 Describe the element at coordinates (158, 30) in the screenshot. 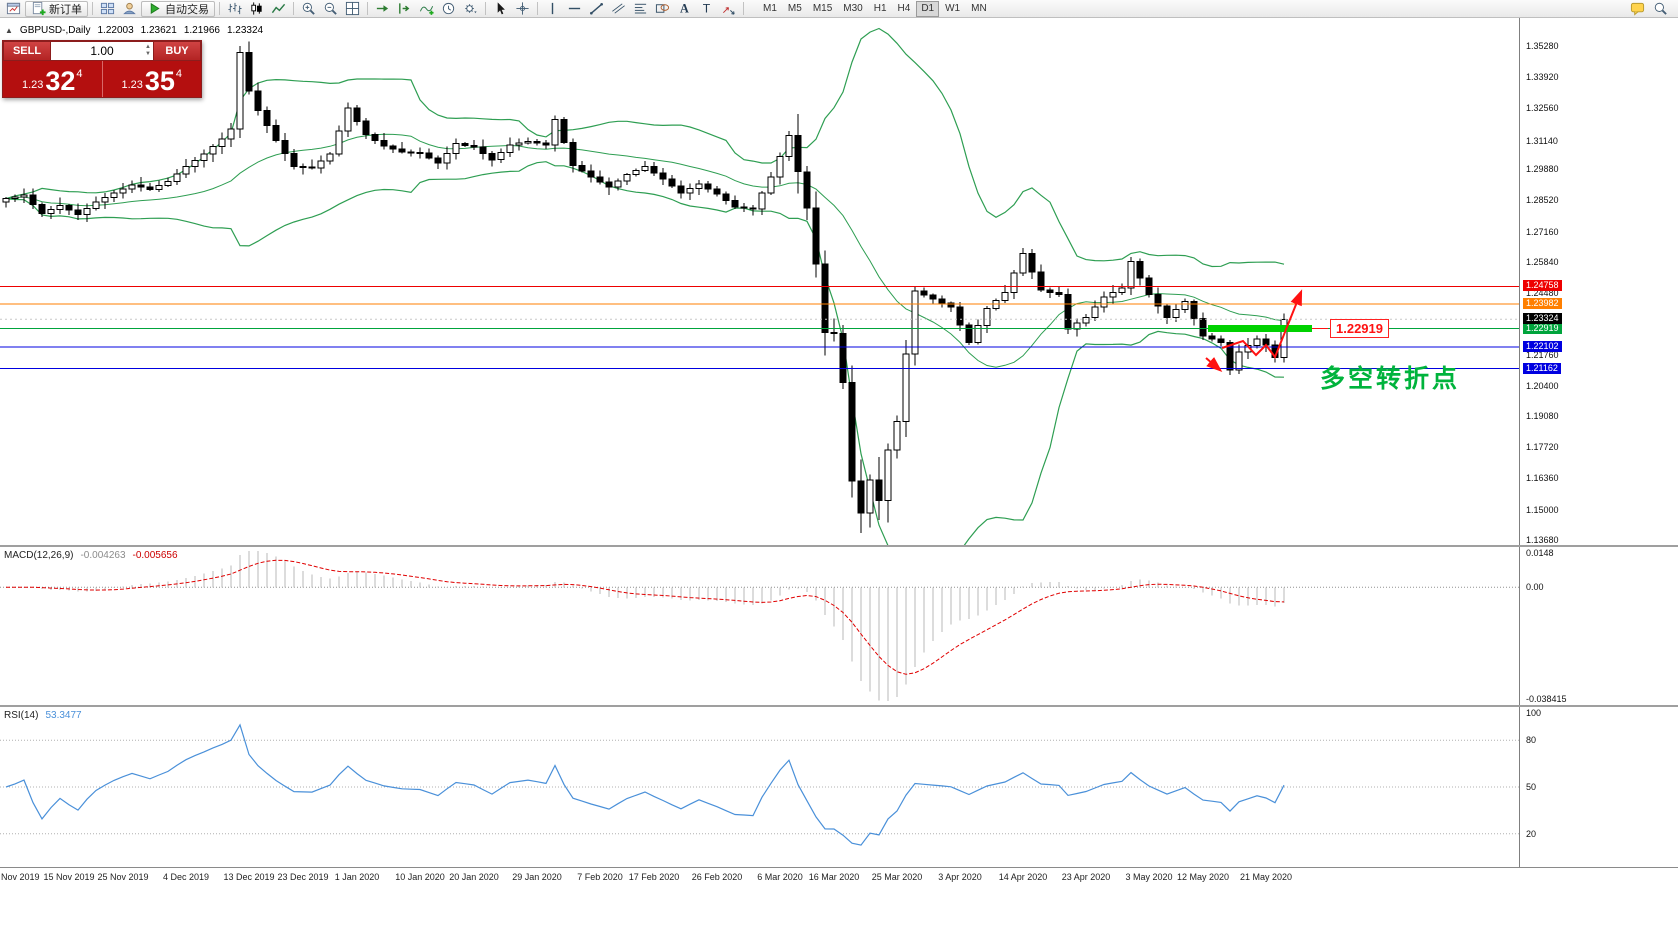

I see `high-value: 1.23621` at that location.